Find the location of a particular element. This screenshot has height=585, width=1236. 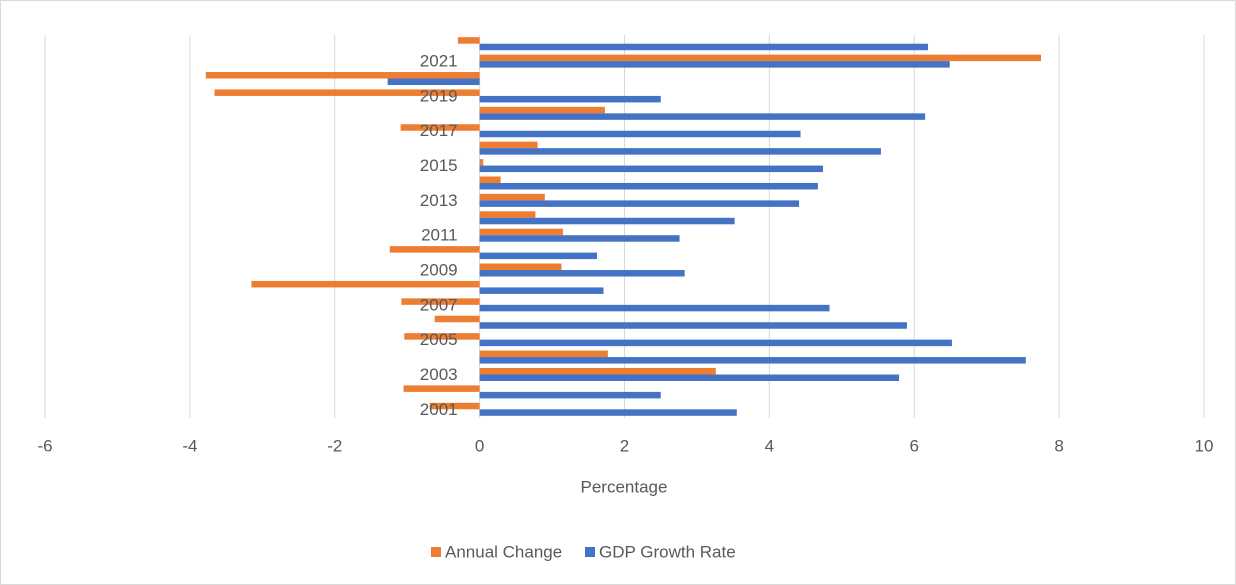

y-tick-label: 2001 is located at coordinates (439, 409).